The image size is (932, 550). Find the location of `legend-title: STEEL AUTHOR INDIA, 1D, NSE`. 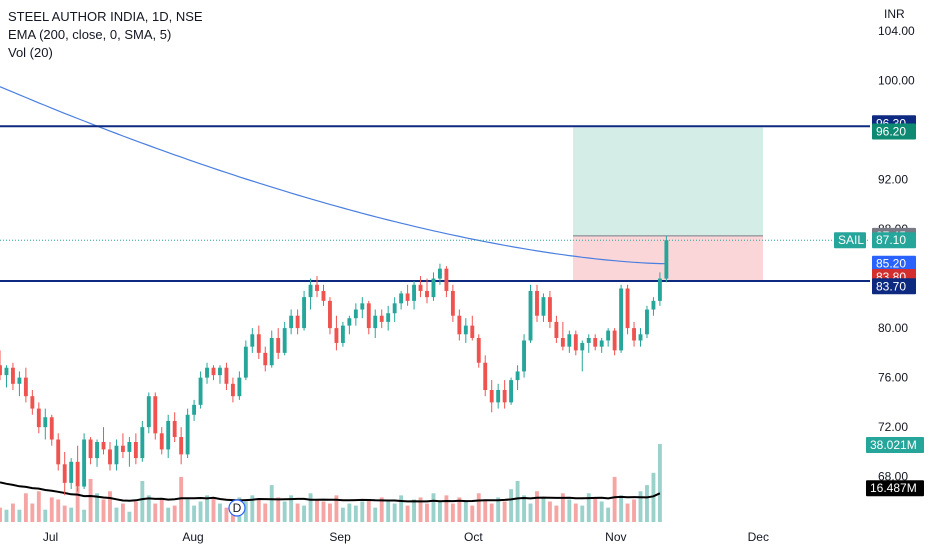

legend-title: STEEL AUTHOR INDIA, 1D, NSE is located at coordinates (105, 16).